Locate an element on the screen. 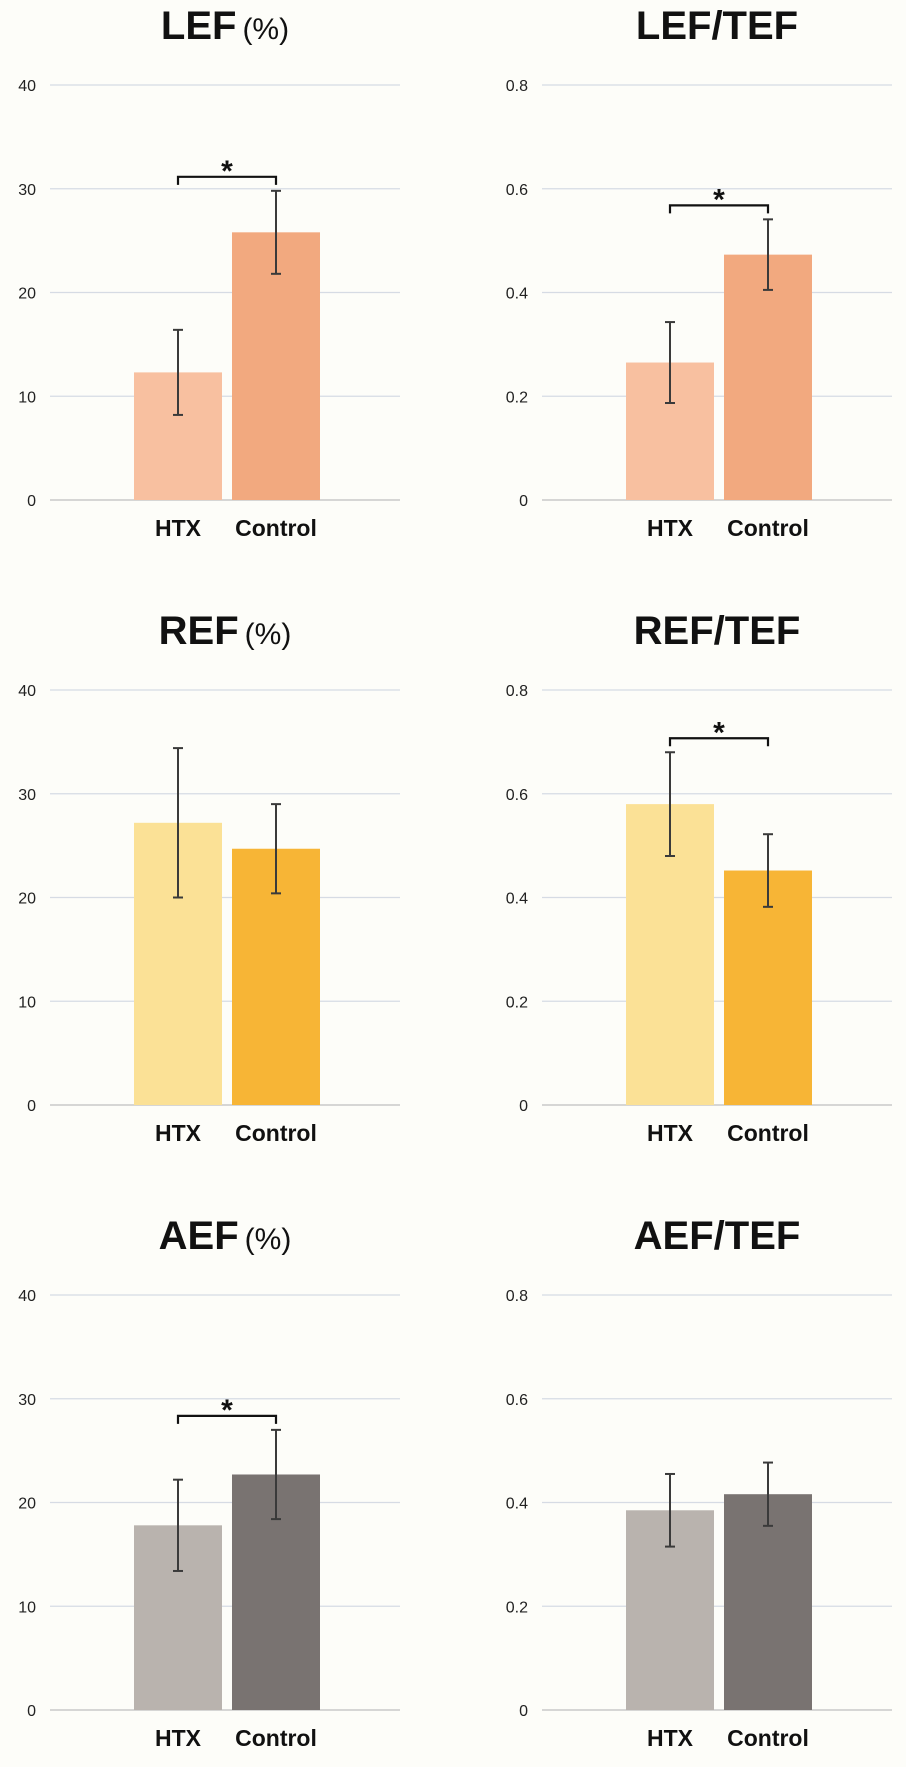  chart-panel-aef: 0 10 20 30 40 HTX Control * is located at coordinates (209, 1519).